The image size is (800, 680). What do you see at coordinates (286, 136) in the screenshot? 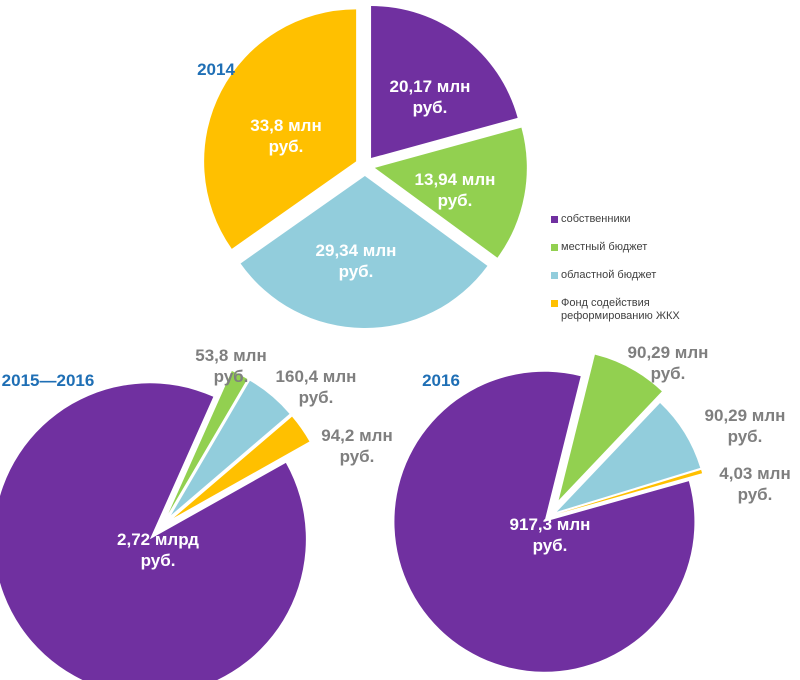
I see `data-label: 33,8 млн руб.` at bounding box center [286, 136].